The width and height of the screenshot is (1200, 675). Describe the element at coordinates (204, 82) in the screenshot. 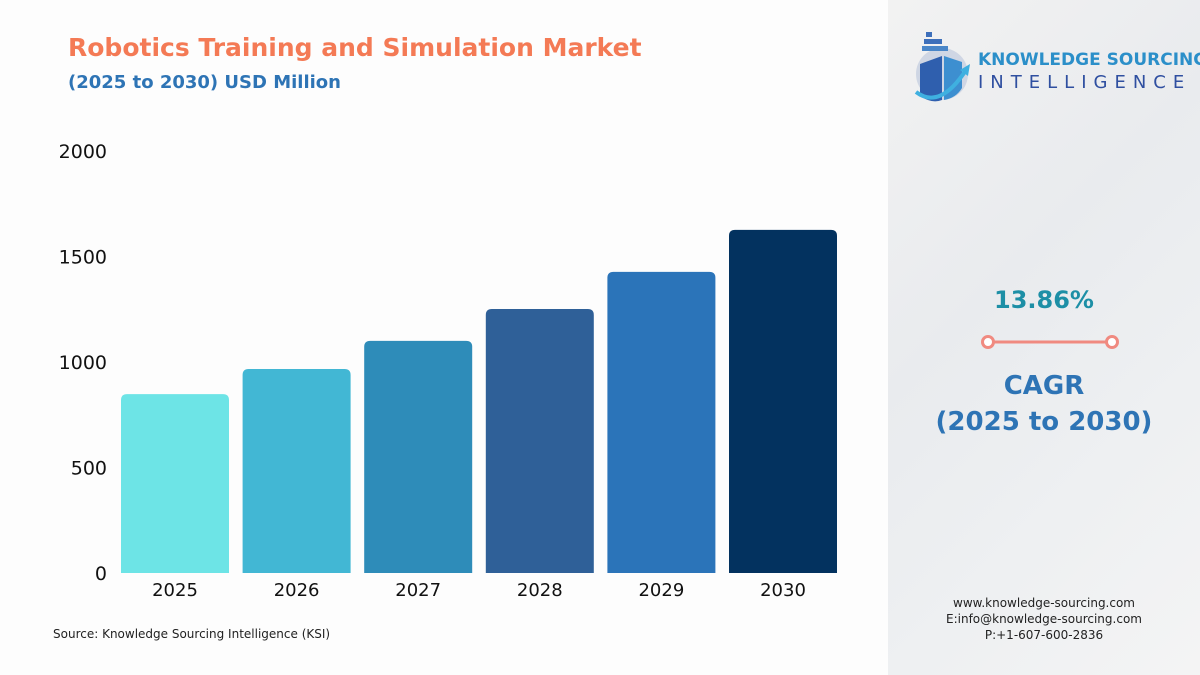

I see `page-subtitle: (2025 to 2030) USD Million` at that location.